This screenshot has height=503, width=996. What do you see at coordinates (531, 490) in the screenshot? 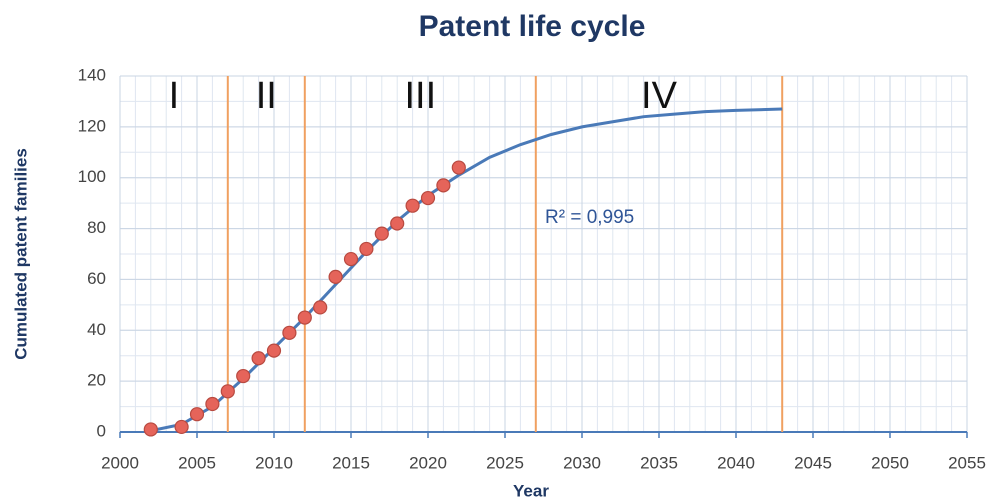
I see `x-axis-label: Year` at bounding box center [531, 490].